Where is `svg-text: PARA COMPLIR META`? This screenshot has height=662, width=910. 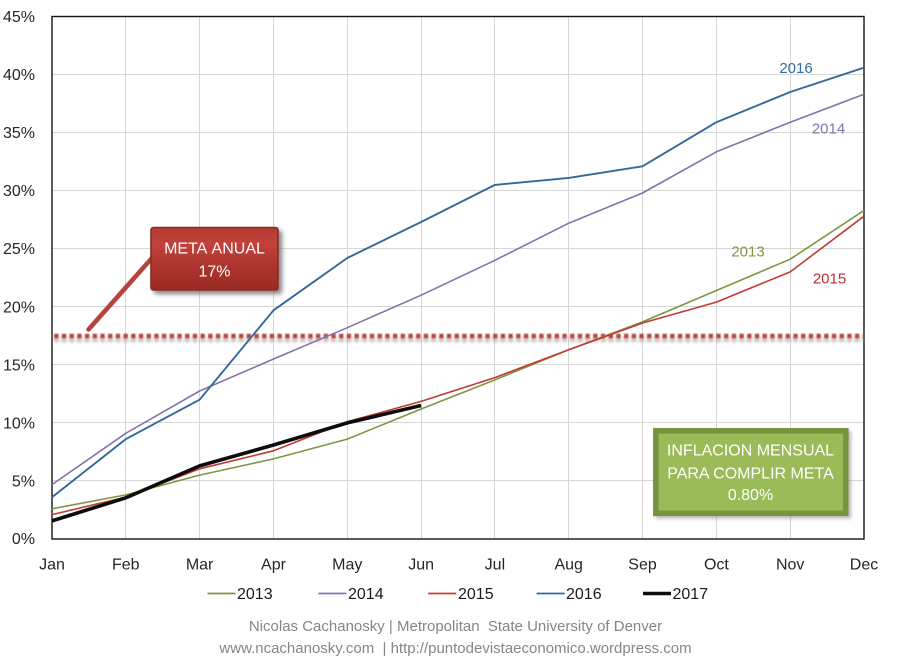 svg-text: PARA COMPLIR META is located at coordinates (750, 473).